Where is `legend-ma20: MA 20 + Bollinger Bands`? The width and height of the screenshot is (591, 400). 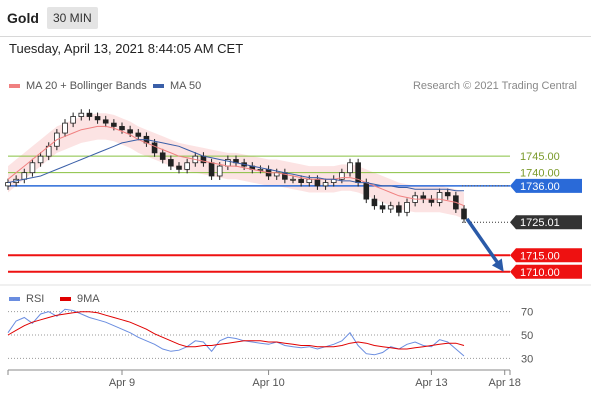
legend-ma20: MA 20 + Bollinger Bands is located at coordinates (78, 86).